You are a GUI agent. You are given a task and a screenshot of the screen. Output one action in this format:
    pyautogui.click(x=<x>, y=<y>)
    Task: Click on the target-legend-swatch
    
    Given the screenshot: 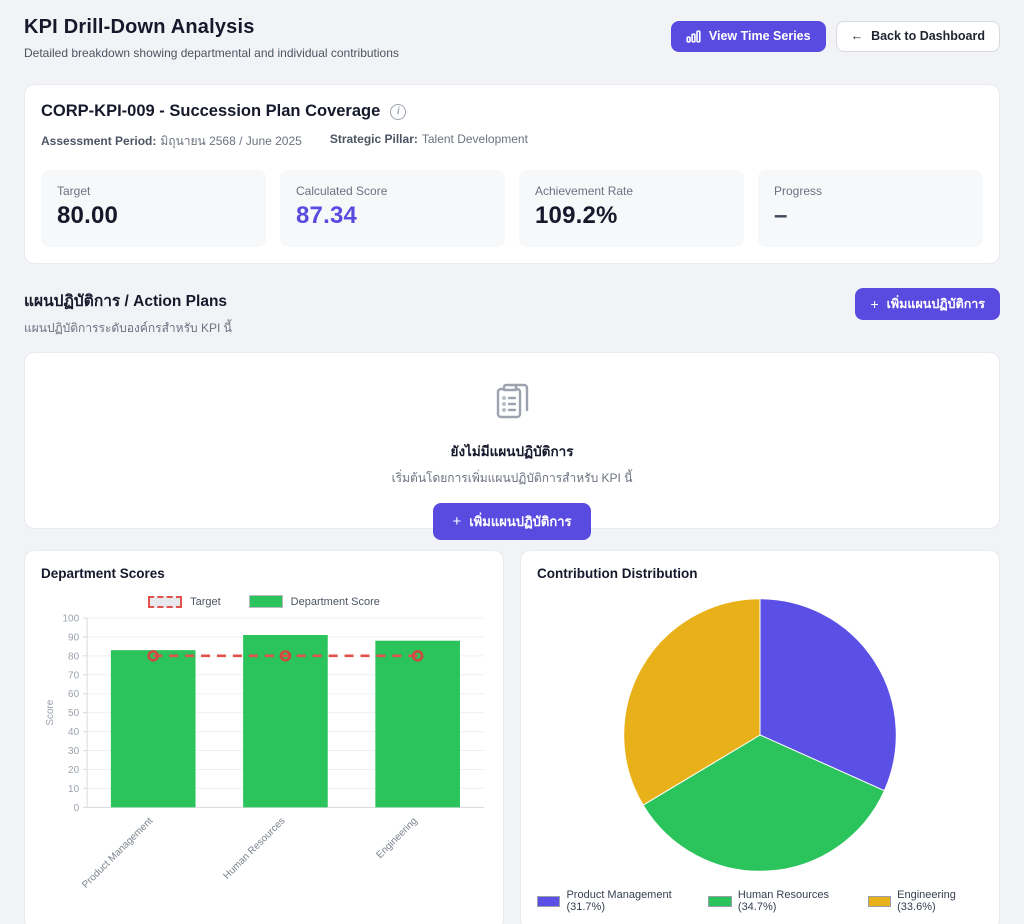 What is the action you would take?
    pyautogui.click(x=165, y=601)
    